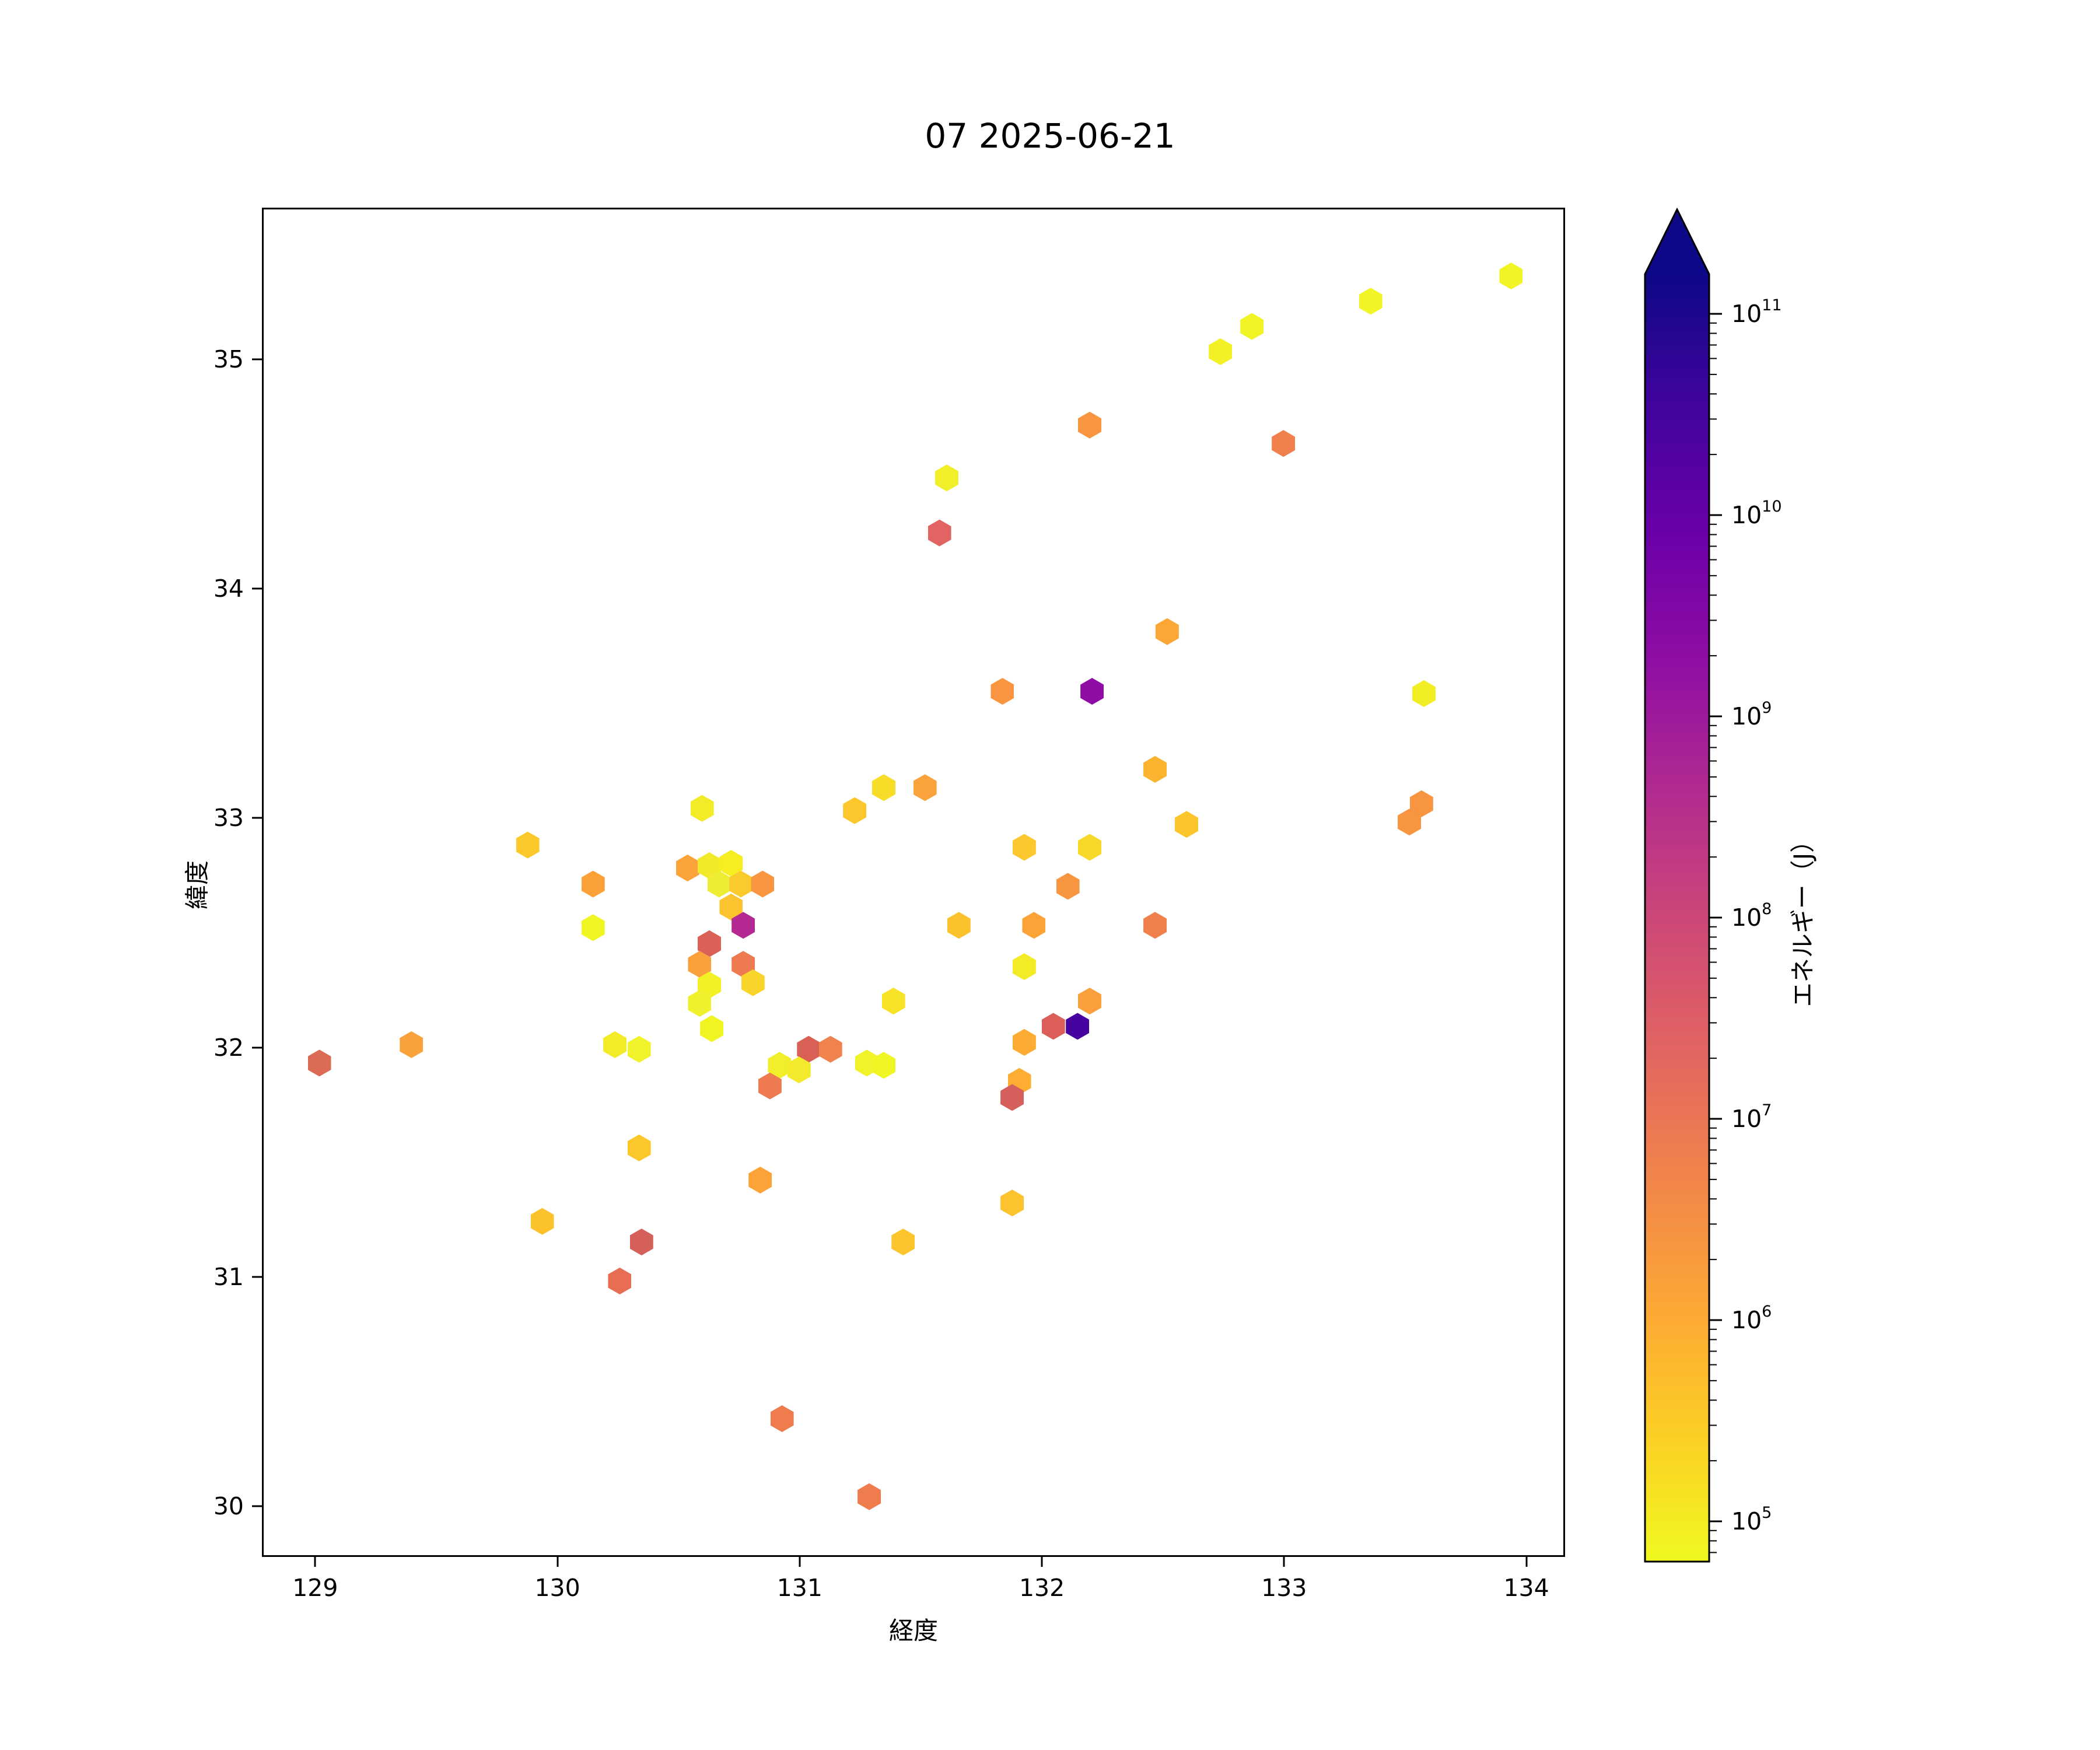  I want to click on colorbar-bar, so click(1677, 885).